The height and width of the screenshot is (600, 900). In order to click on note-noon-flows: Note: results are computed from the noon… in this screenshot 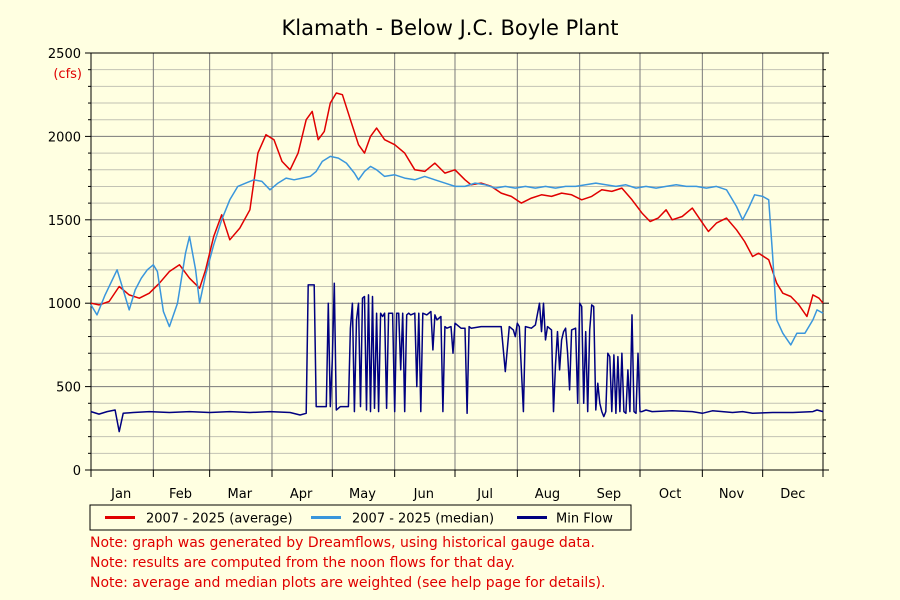, I will do `click(302, 563)`.